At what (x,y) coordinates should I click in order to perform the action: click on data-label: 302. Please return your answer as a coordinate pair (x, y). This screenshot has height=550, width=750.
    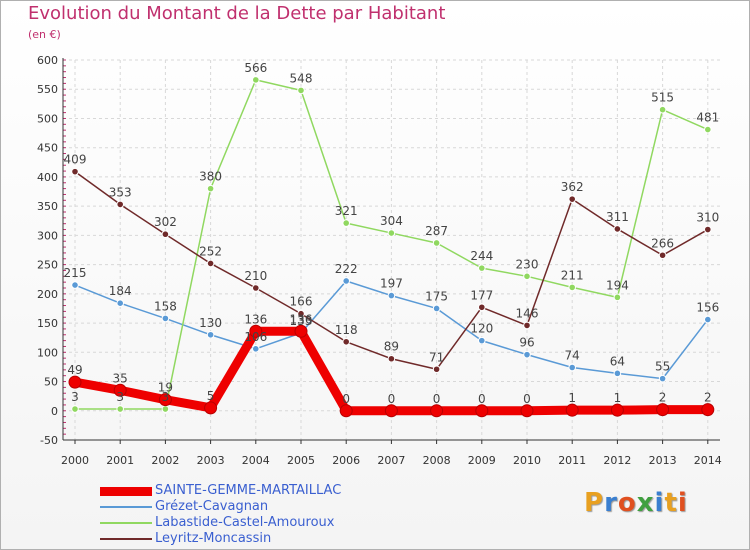
    Looking at the image, I should click on (165, 222).